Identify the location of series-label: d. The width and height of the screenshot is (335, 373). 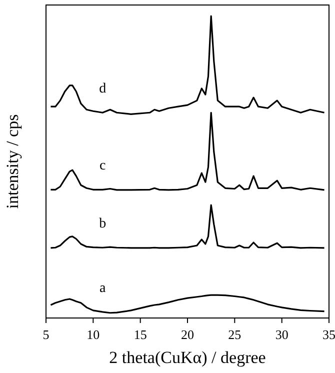
(102, 89).